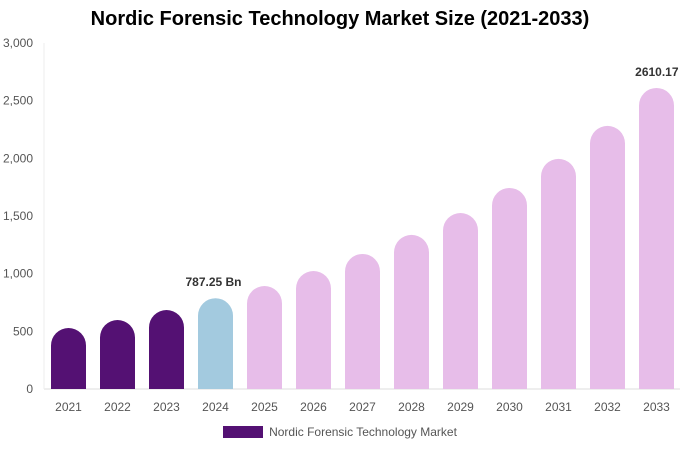 The image size is (680, 450). I want to click on x-tick-label: 2027, so click(362, 407).